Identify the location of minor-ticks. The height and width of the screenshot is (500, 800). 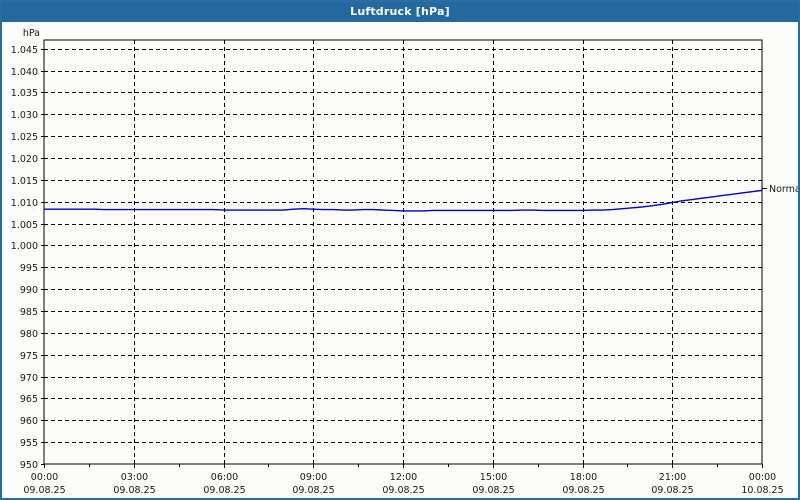
(403, 466).